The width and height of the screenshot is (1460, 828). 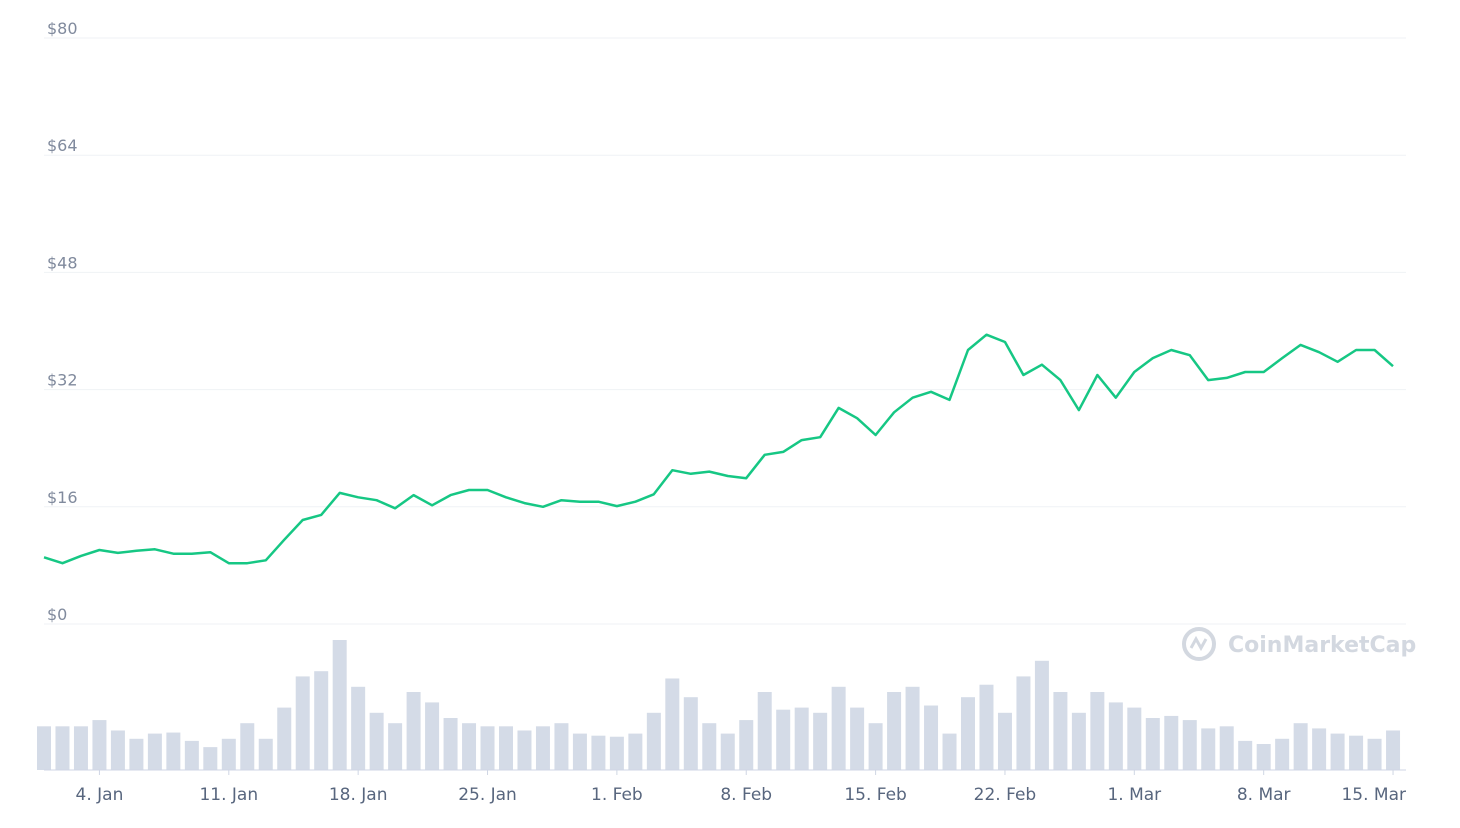 What do you see at coordinates (57, 614) in the screenshot?
I see `y-tick-label: $0` at bounding box center [57, 614].